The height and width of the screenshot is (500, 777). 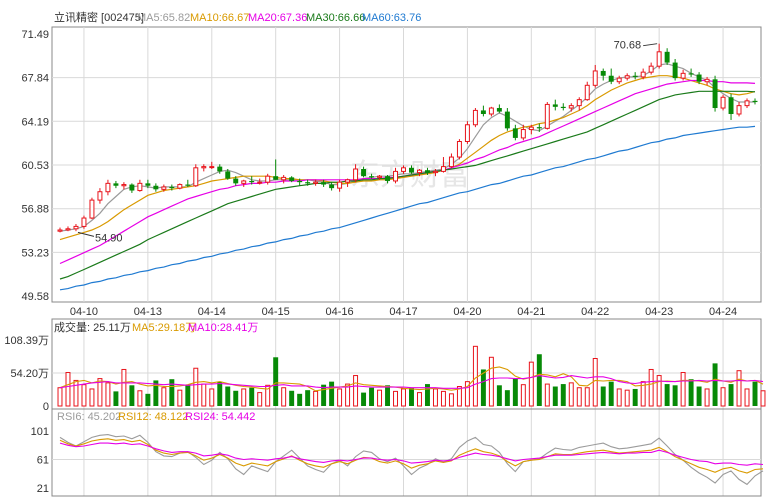 I want to click on date-x-tick: 04-10, so click(x=84, y=312).